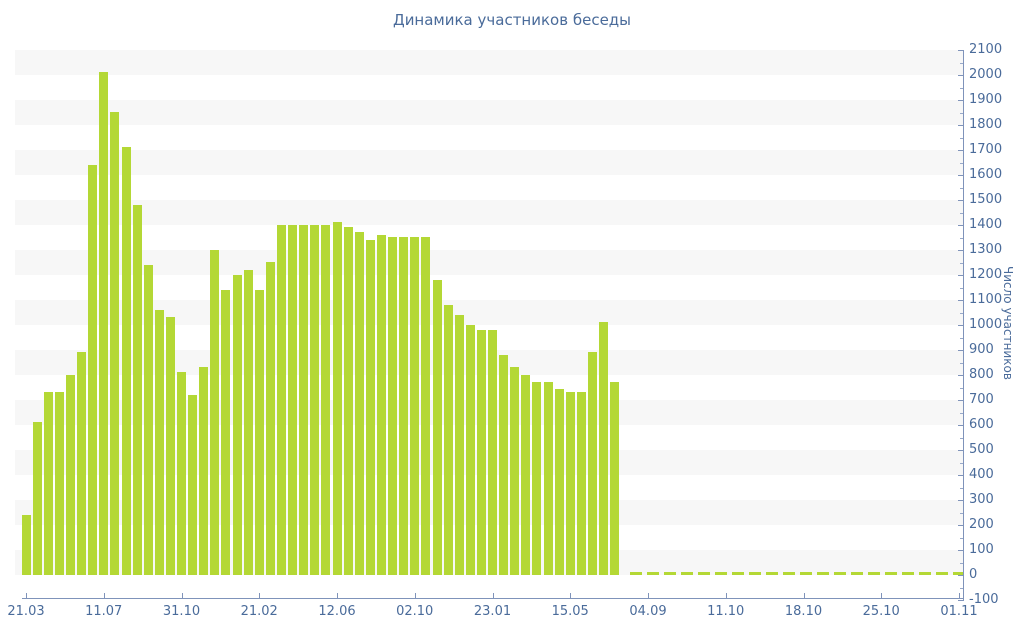 This screenshot has height=640, width=1024. What do you see at coordinates (981, 524) in the screenshot?
I see `y-tick-label: 200` at bounding box center [981, 524].